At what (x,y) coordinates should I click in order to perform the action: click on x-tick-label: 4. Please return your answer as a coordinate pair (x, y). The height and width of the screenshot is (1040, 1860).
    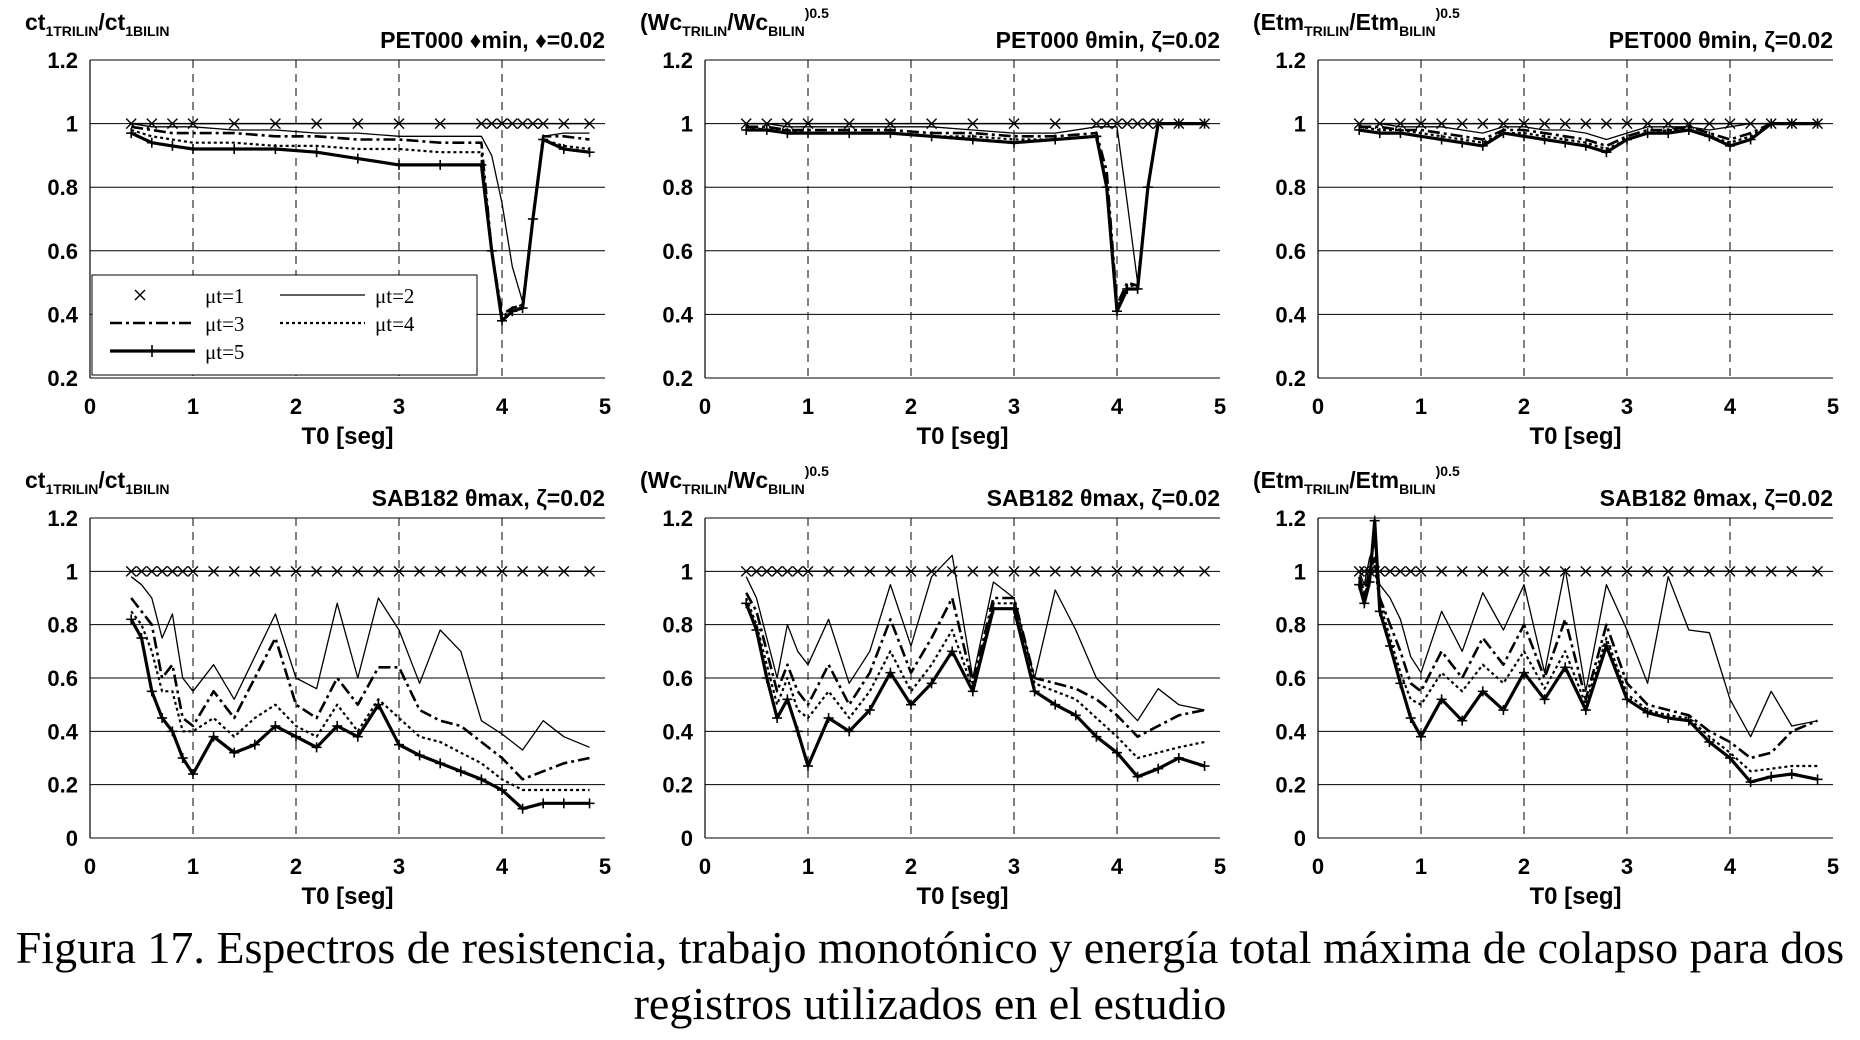
    Looking at the image, I should click on (1730, 406).